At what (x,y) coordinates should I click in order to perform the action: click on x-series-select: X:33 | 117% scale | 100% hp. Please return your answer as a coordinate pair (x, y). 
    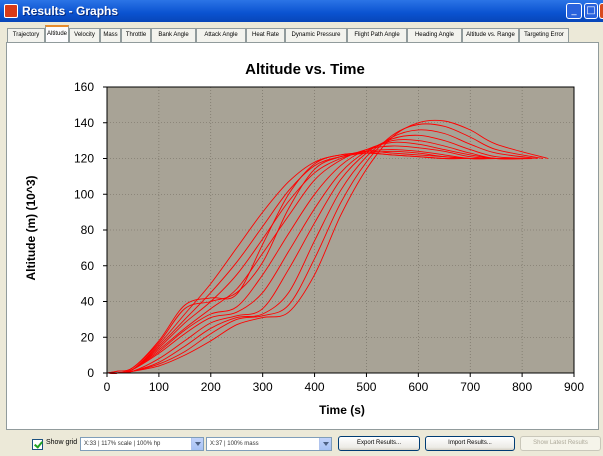
    Looking at the image, I should click on (142, 444).